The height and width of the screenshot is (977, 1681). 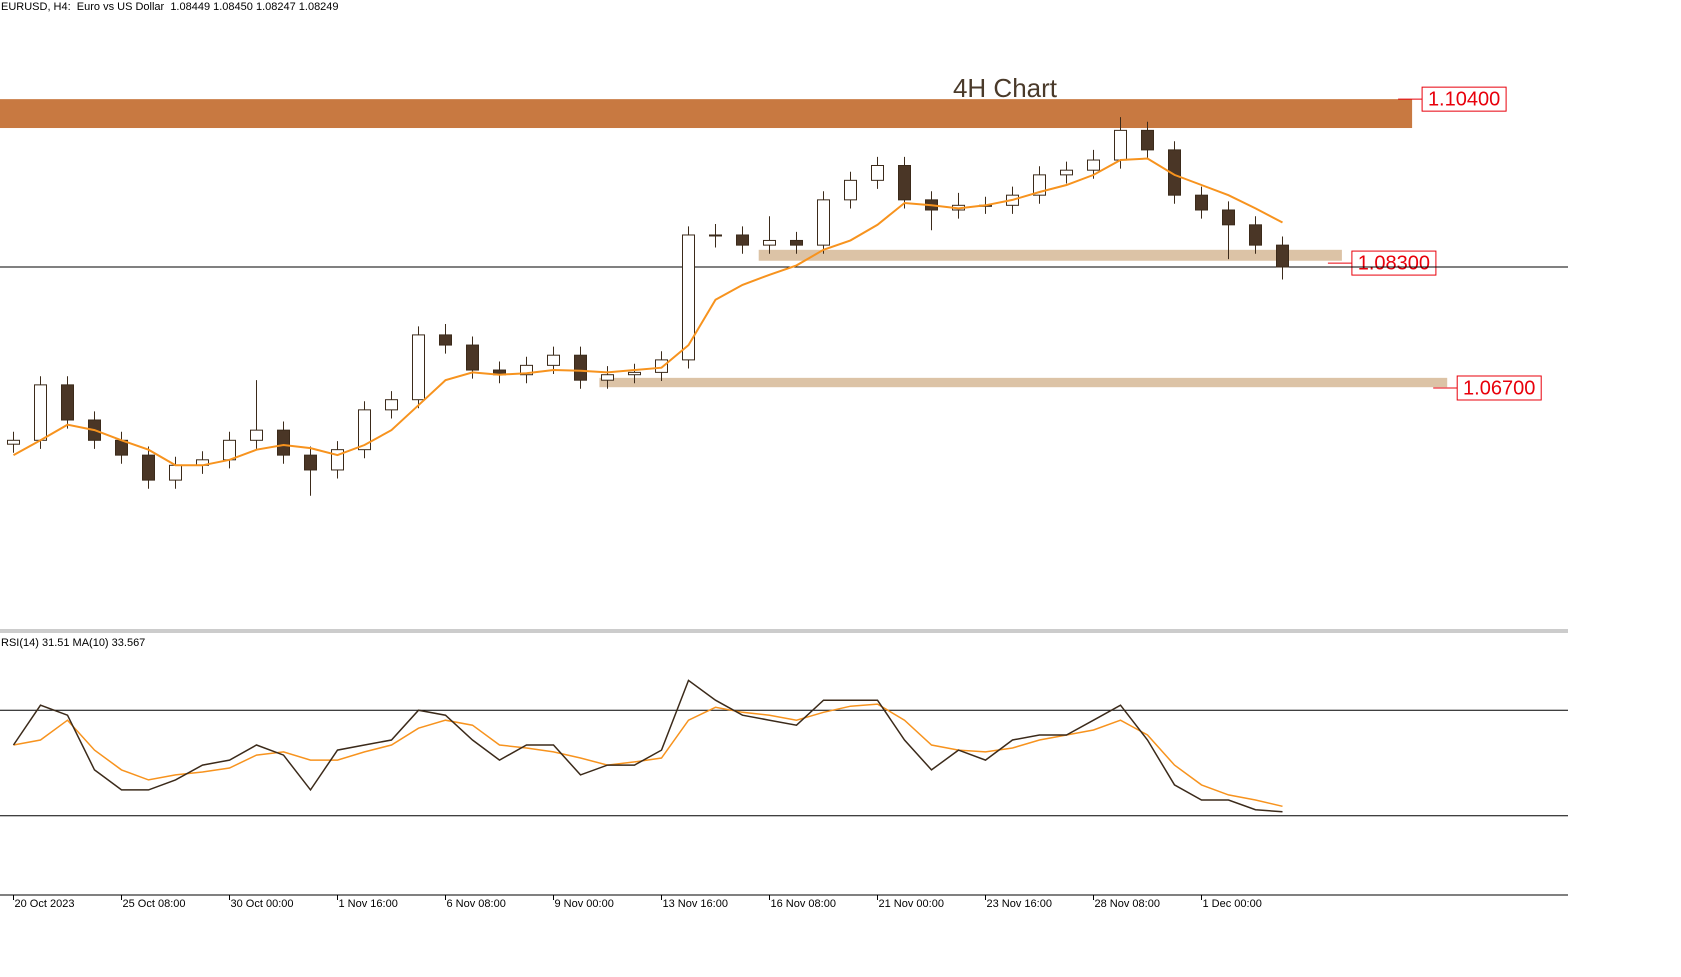 I want to click on x-tick-label: 13 Nov 16:00, so click(x=695, y=904).